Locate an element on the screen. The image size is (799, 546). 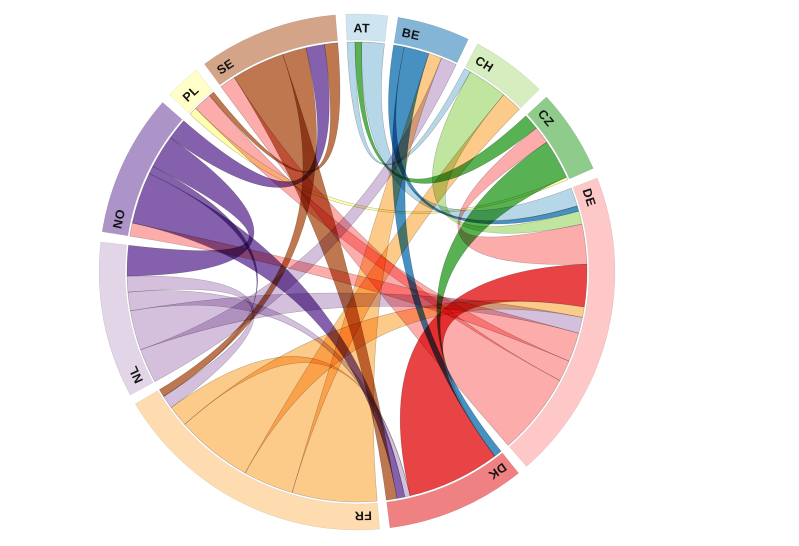
ribbon-FR-SE is located at coordinates (238, 222).